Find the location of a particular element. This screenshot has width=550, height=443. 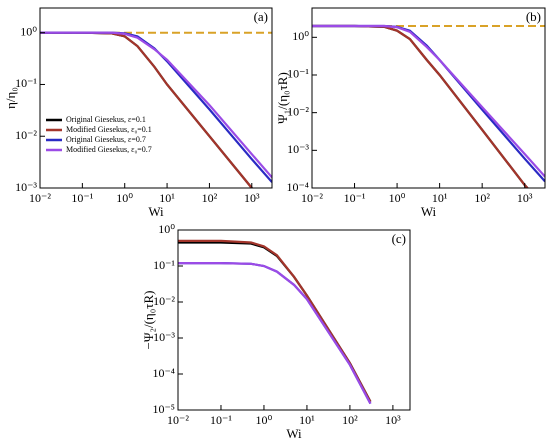

panel-label: (b) is located at coordinates (533, 16).